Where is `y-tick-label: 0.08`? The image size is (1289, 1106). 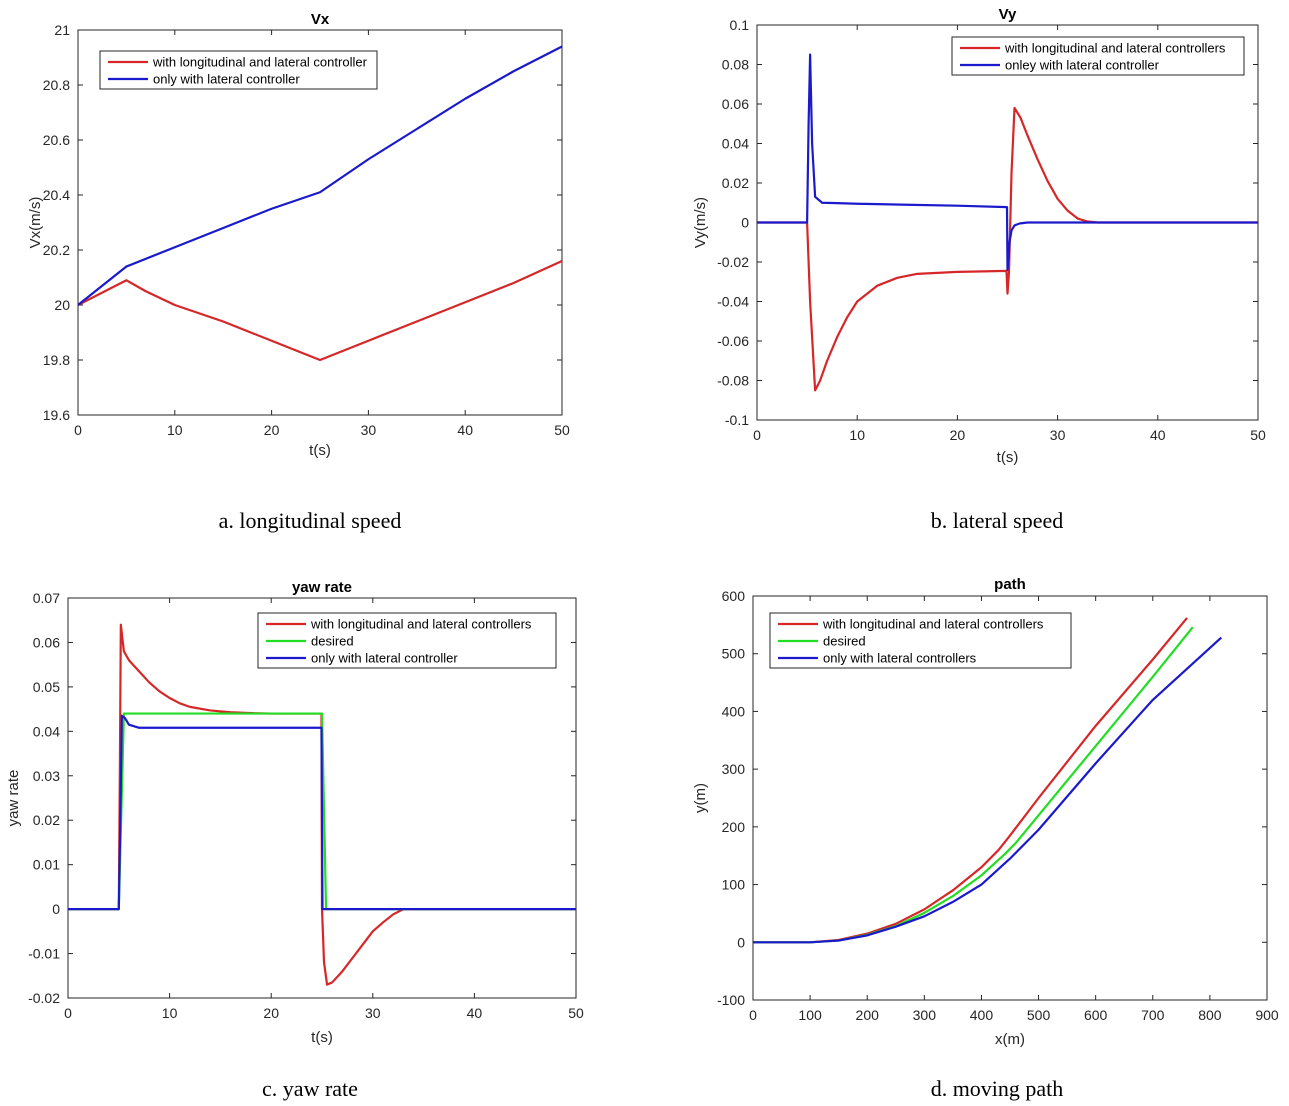 y-tick-label: 0.08 is located at coordinates (735, 65).